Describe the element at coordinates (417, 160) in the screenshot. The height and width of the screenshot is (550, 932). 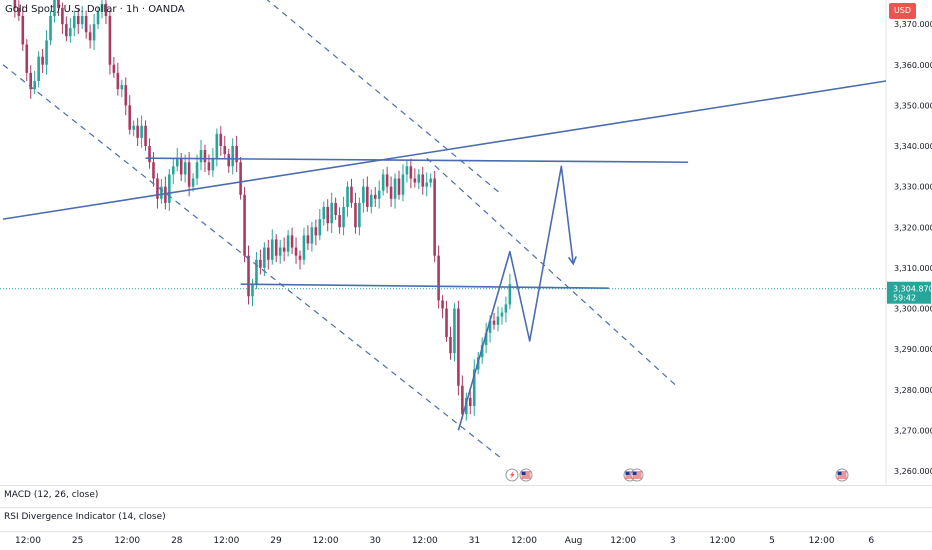
I see `resistance-line` at that location.